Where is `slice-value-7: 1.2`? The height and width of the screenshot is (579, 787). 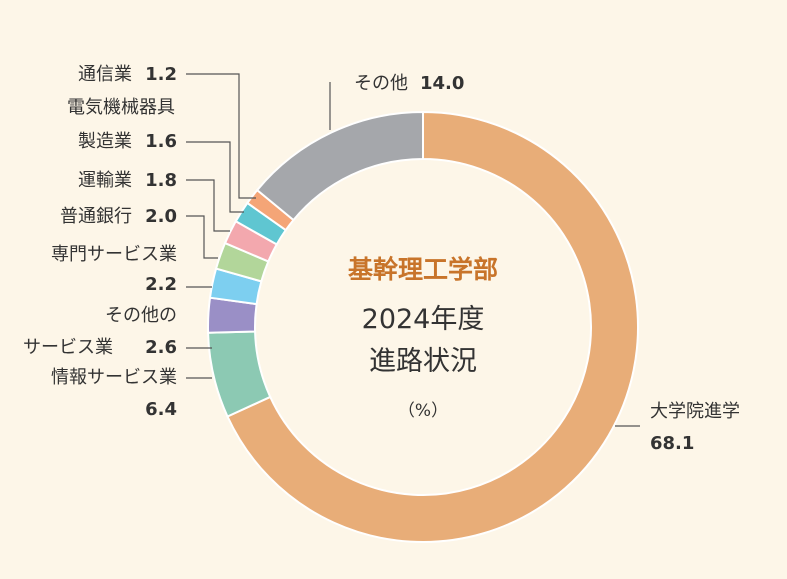
slice-value-7: 1.2 is located at coordinates (161, 74).